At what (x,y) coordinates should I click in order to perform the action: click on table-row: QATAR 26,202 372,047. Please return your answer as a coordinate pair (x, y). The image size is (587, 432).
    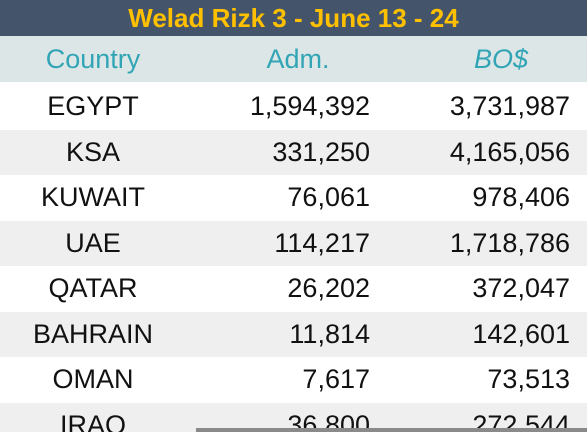
    Looking at the image, I should click on (293, 289).